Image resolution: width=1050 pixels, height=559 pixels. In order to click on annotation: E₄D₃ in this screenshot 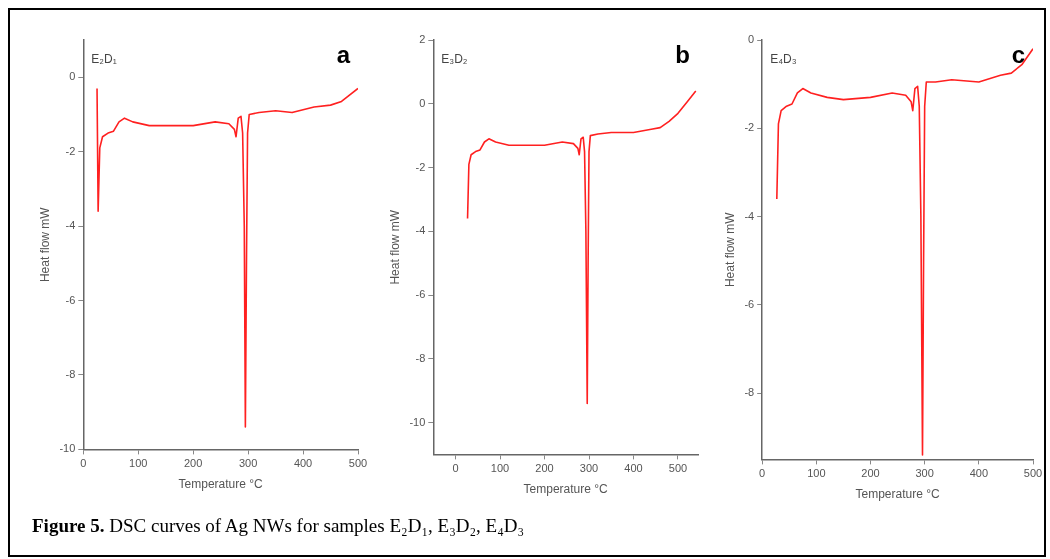, I will do `click(783, 59)`.